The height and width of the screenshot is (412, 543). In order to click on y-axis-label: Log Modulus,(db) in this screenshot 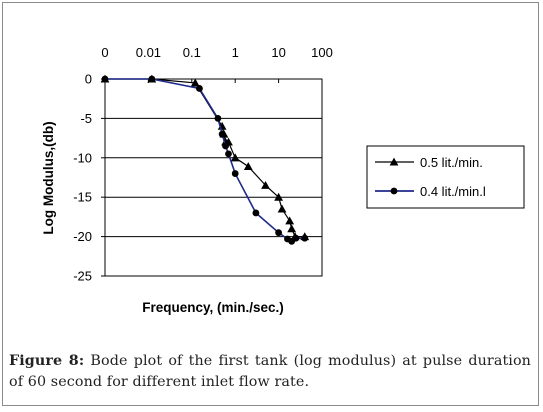, I will do `click(48, 177)`.